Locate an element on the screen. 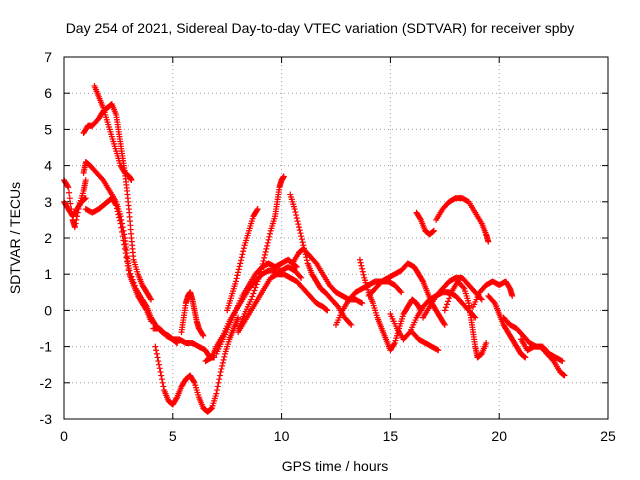  series-arc22 is located at coordinates (425, 223).